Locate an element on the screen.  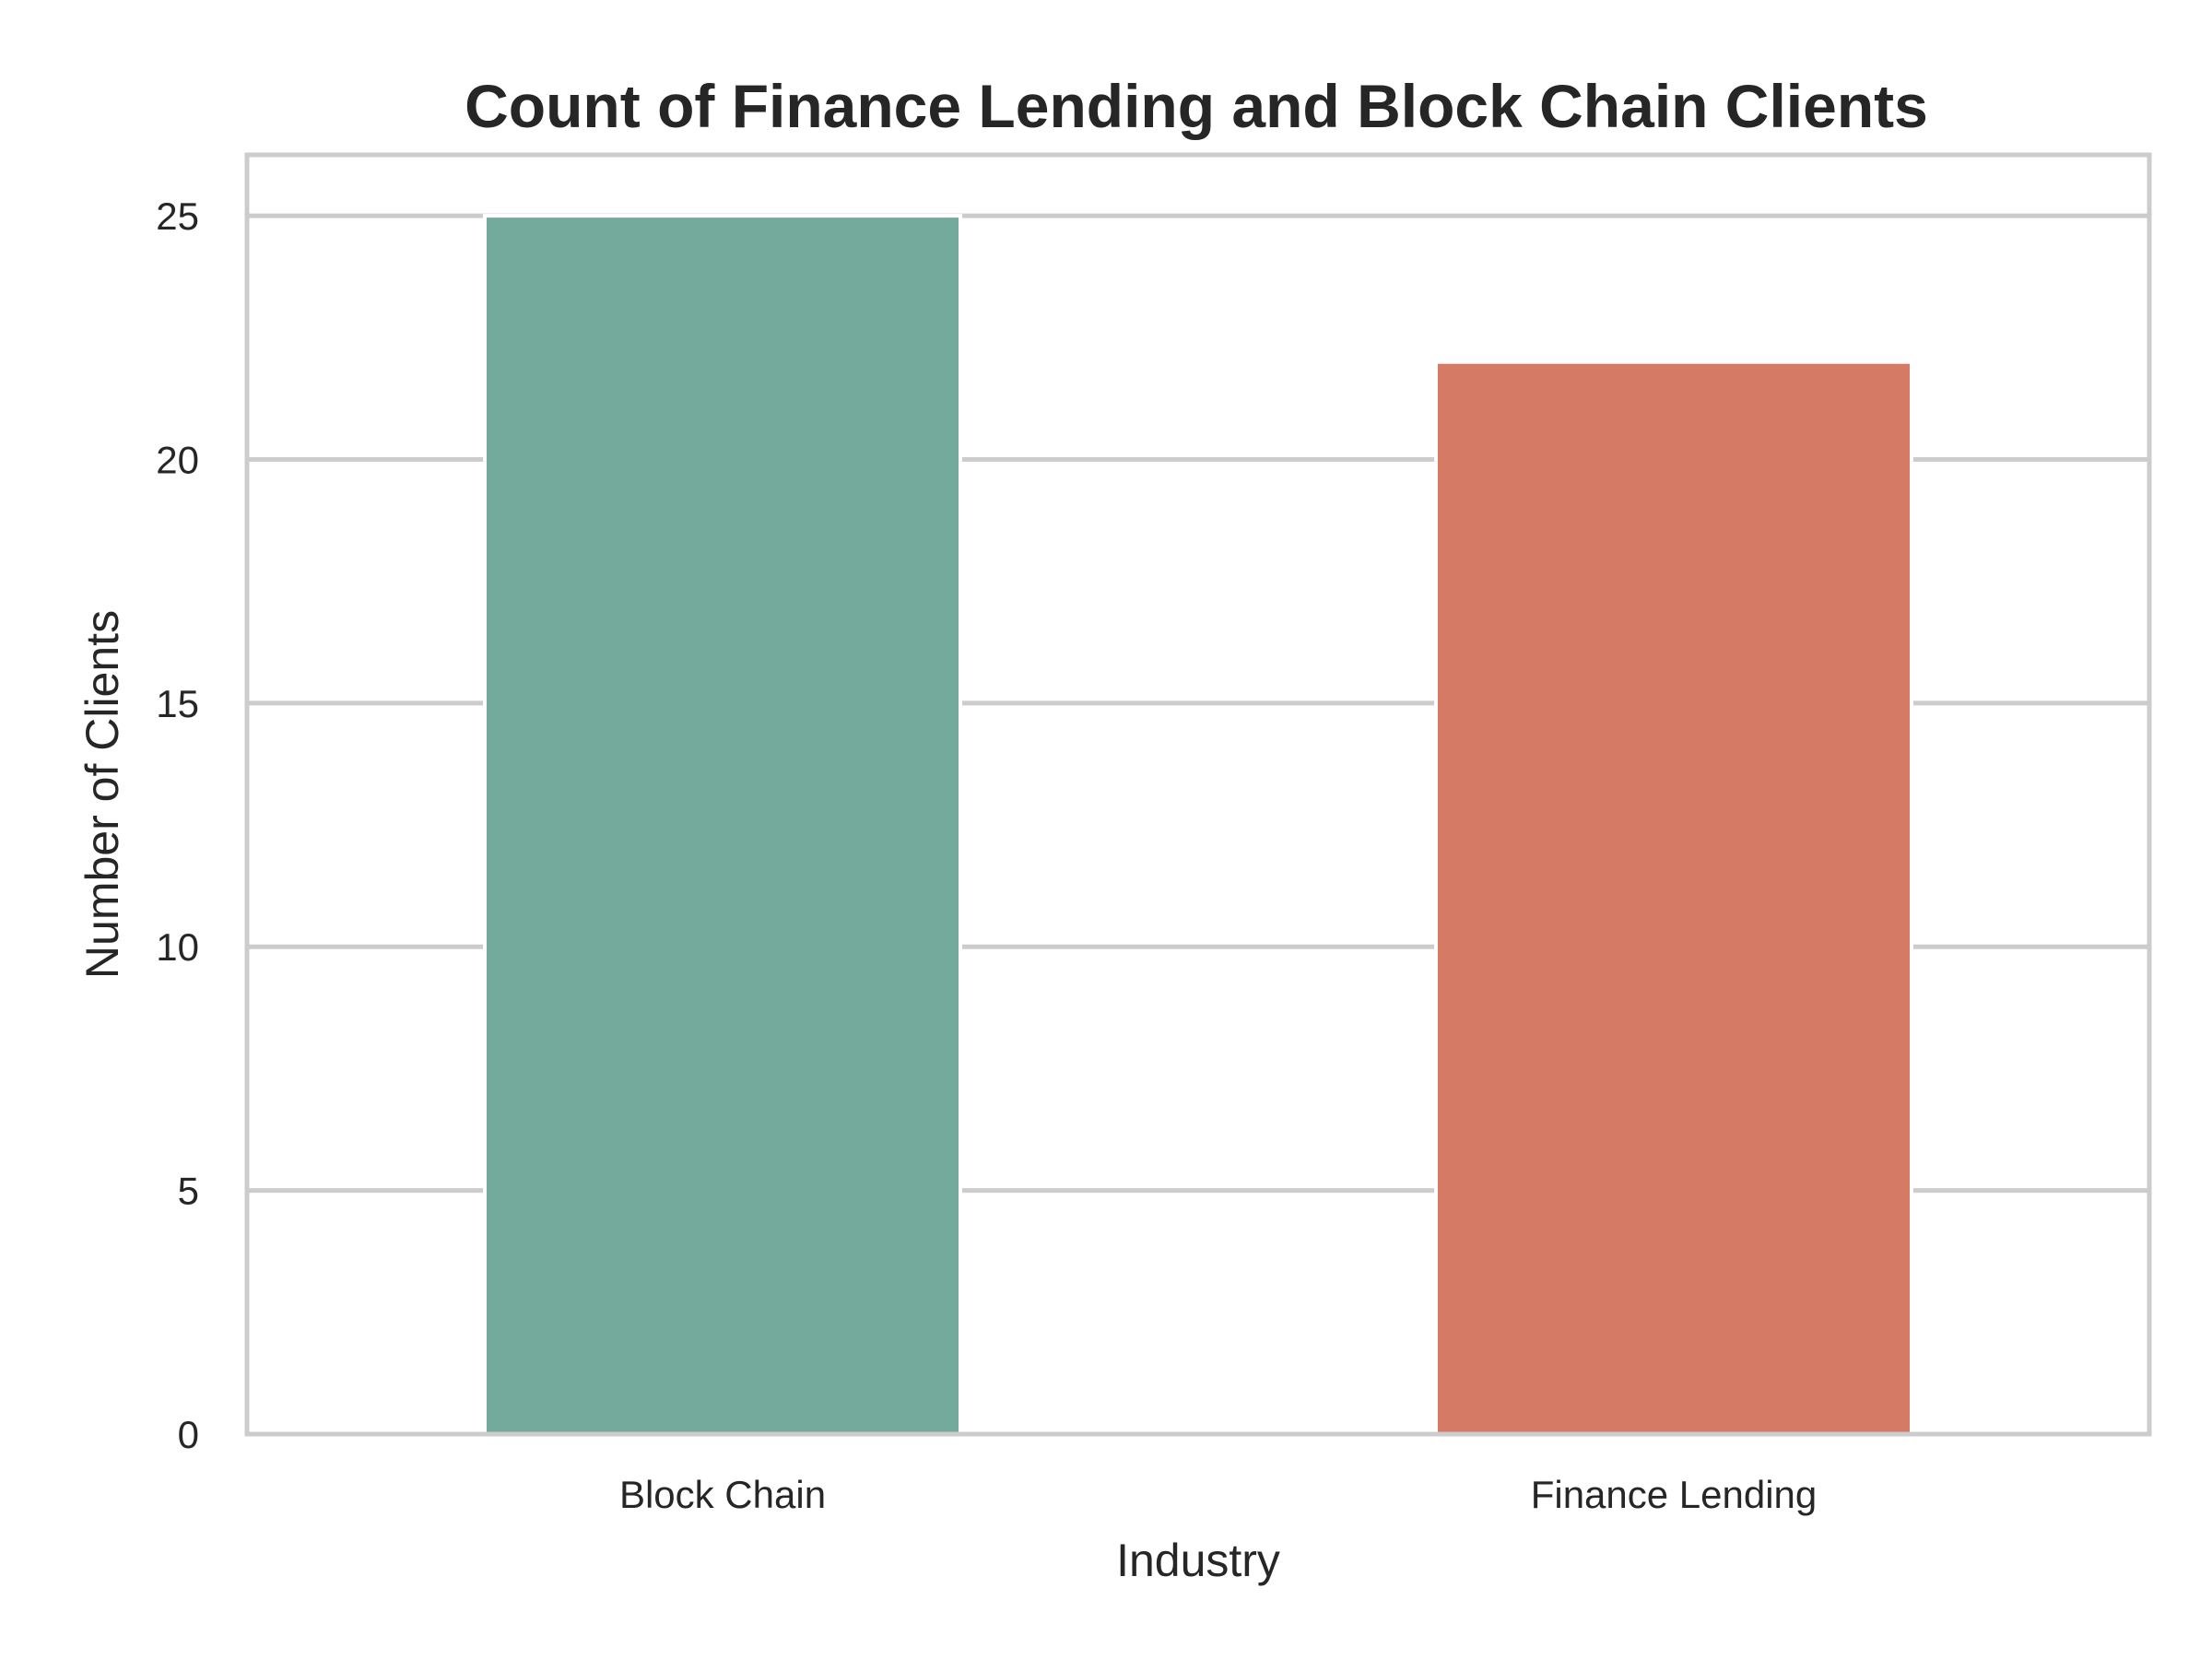
x-axis-tick-labels: Block Chain Finance Lending is located at coordinates (1218, 1494).